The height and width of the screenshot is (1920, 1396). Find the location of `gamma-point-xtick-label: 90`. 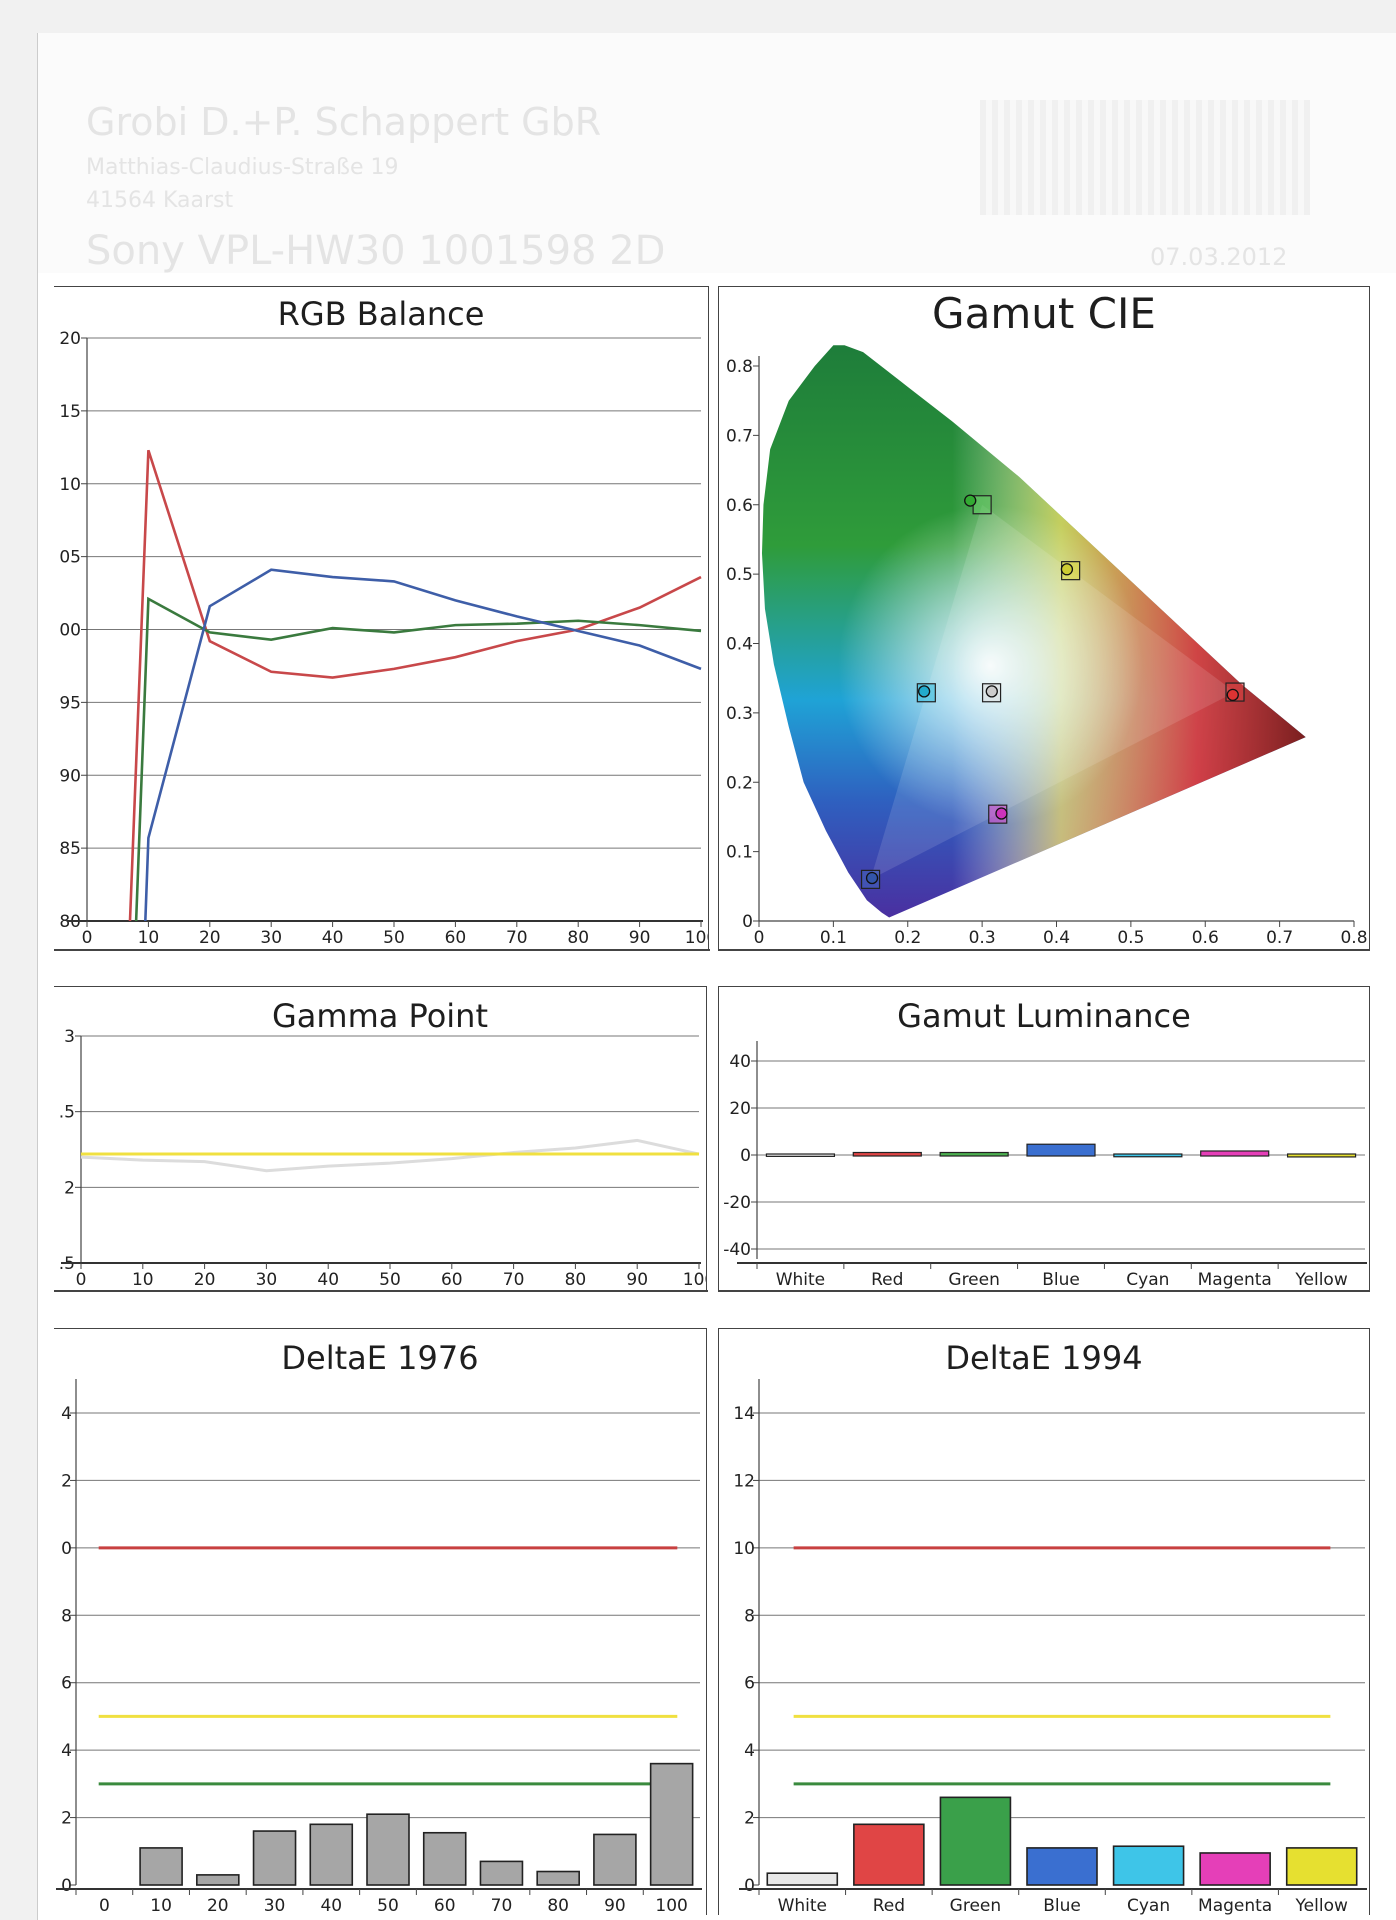

gamma-point-xtick-label: 90 is located at coordinates (637, 1280).